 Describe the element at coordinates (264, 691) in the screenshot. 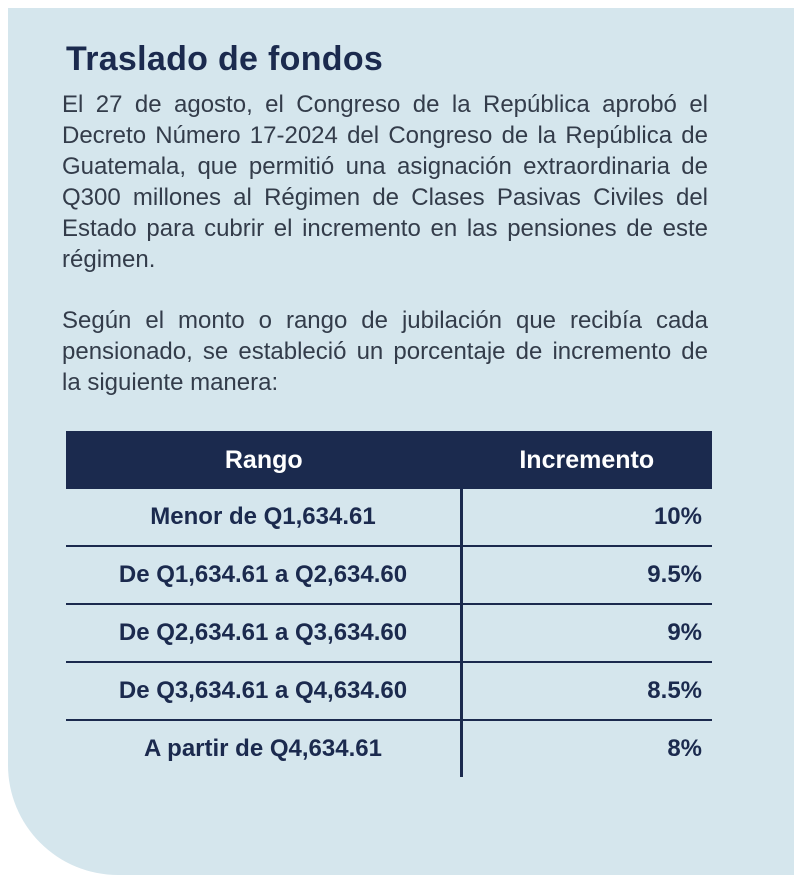

I see `range-cell: De Q3,634.61 a Q4,634.60` at that location.